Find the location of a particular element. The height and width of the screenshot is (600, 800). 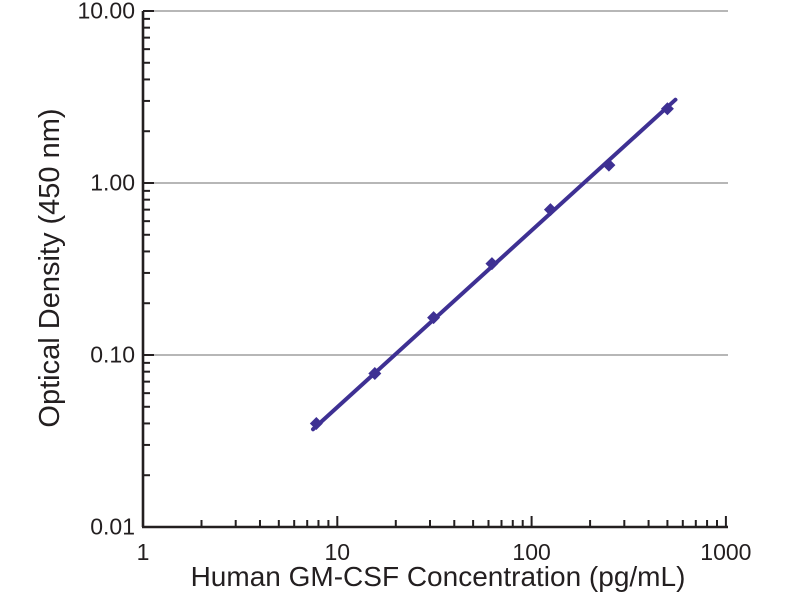

y-axis-title: Optical Density (450 nm) is located at coordinates (50, 268).